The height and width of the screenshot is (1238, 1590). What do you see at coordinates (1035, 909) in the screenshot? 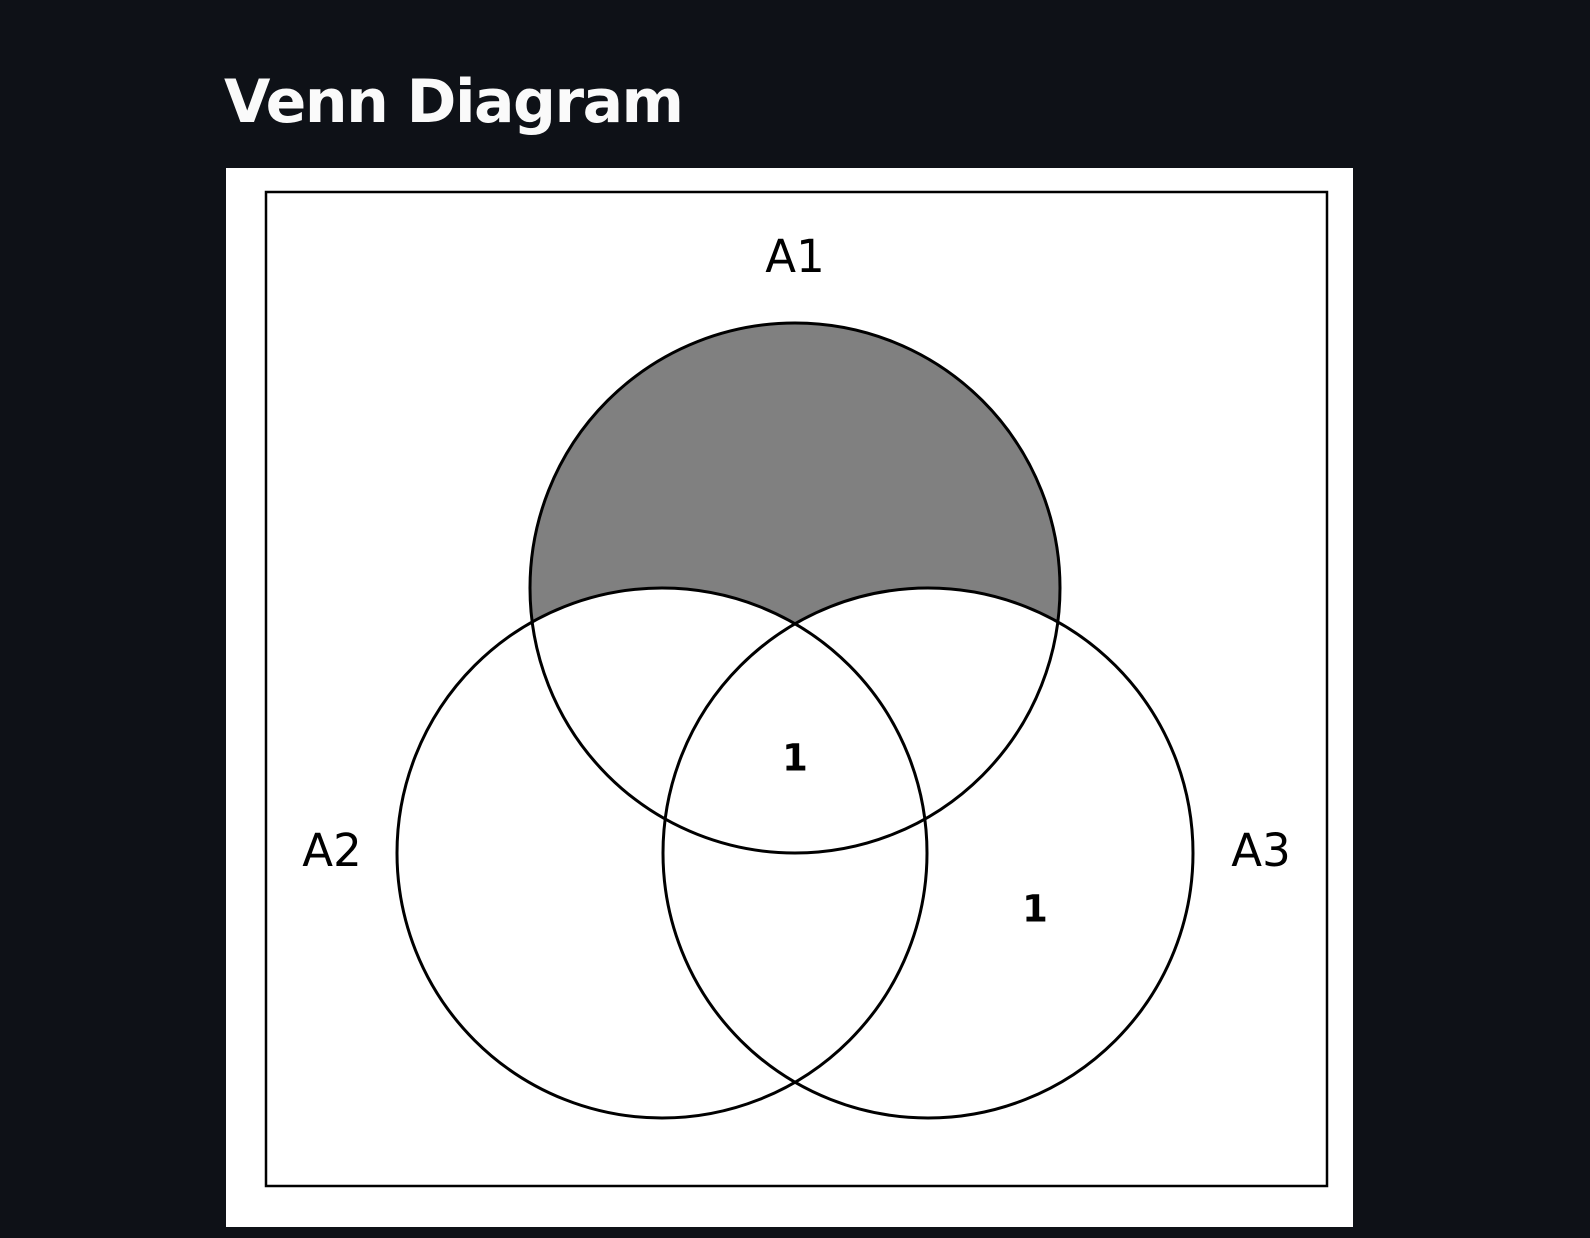
I see `region-label-a3-only: 1` at bounding box center [1035, 909].